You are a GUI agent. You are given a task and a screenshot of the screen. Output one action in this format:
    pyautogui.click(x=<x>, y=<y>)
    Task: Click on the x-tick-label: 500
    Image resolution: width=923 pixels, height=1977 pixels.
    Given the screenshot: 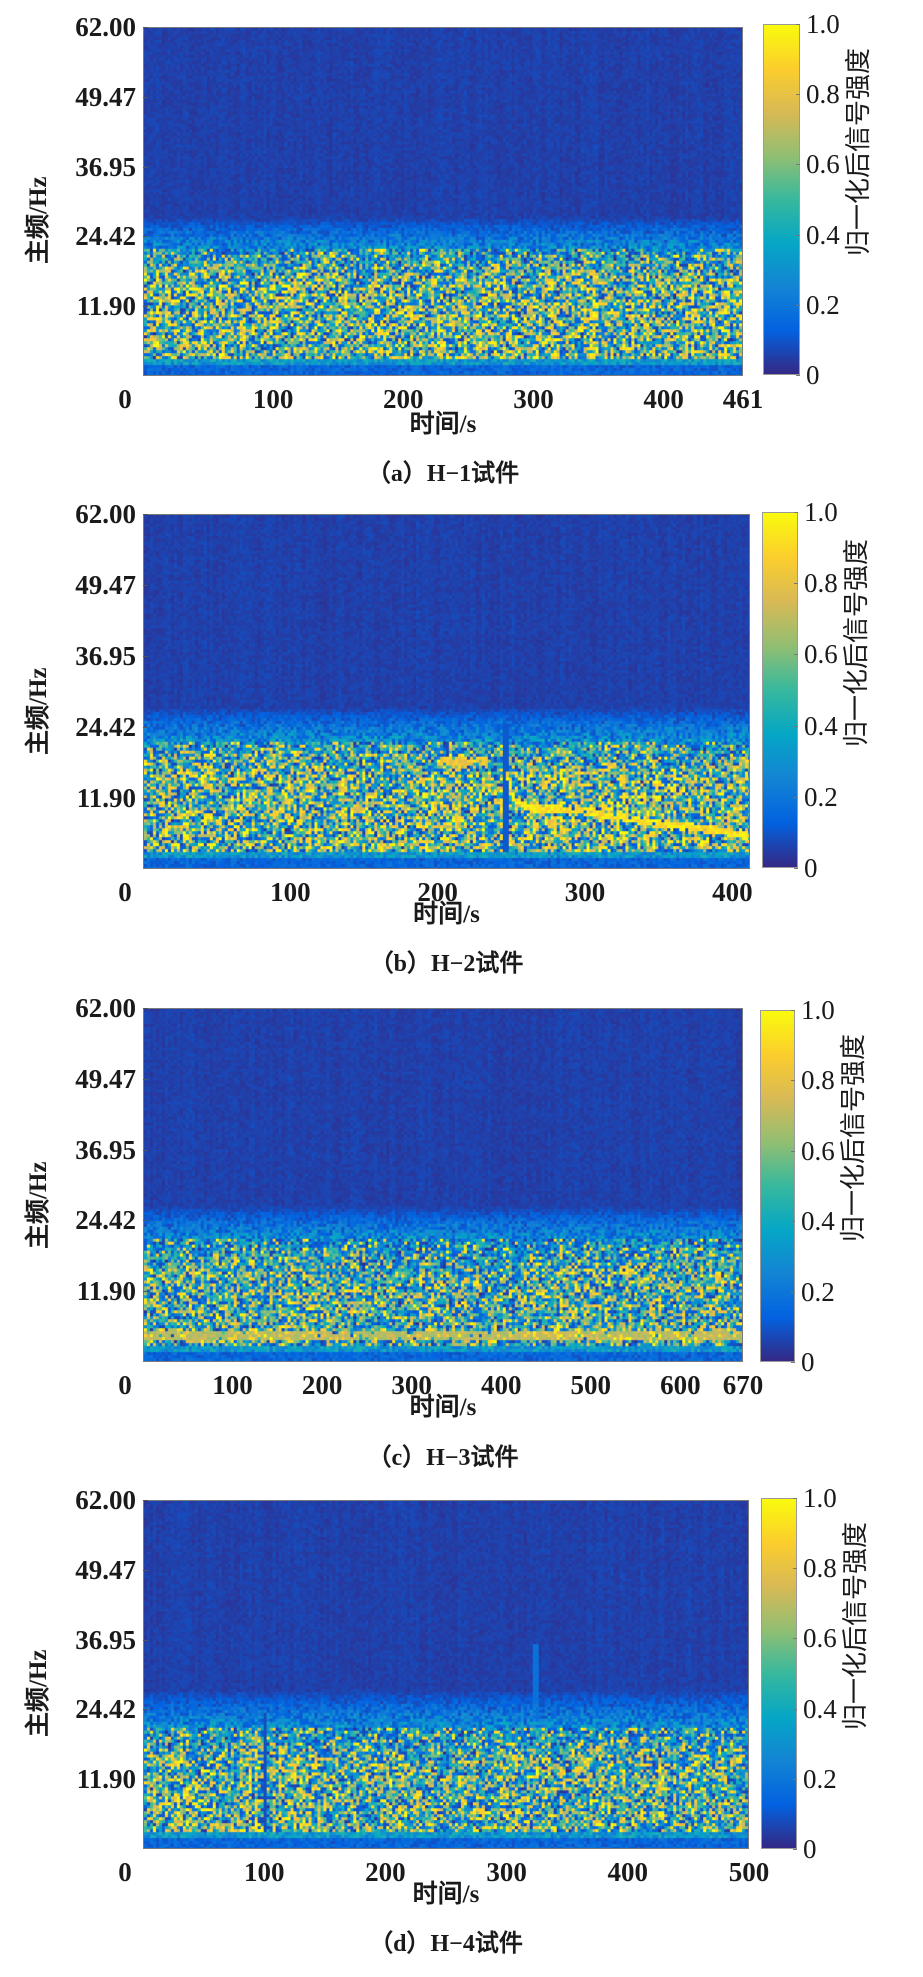 What is the action you would take?
    pyautogui.click(x=749, y=1872)
    